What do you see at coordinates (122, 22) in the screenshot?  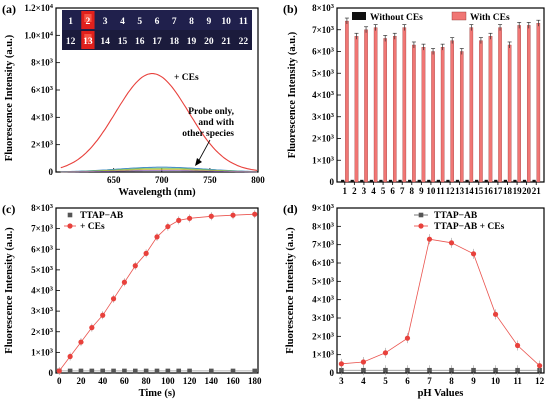 I see `vial-row1-label: 4` at bounding box center [122, 22].